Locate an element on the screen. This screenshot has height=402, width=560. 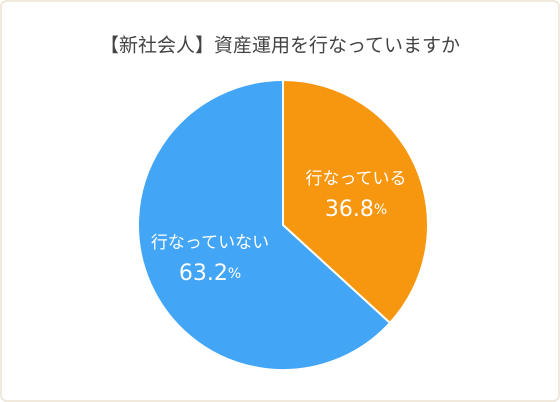
value-label: 63.2% is located at coordinates (210, 273).